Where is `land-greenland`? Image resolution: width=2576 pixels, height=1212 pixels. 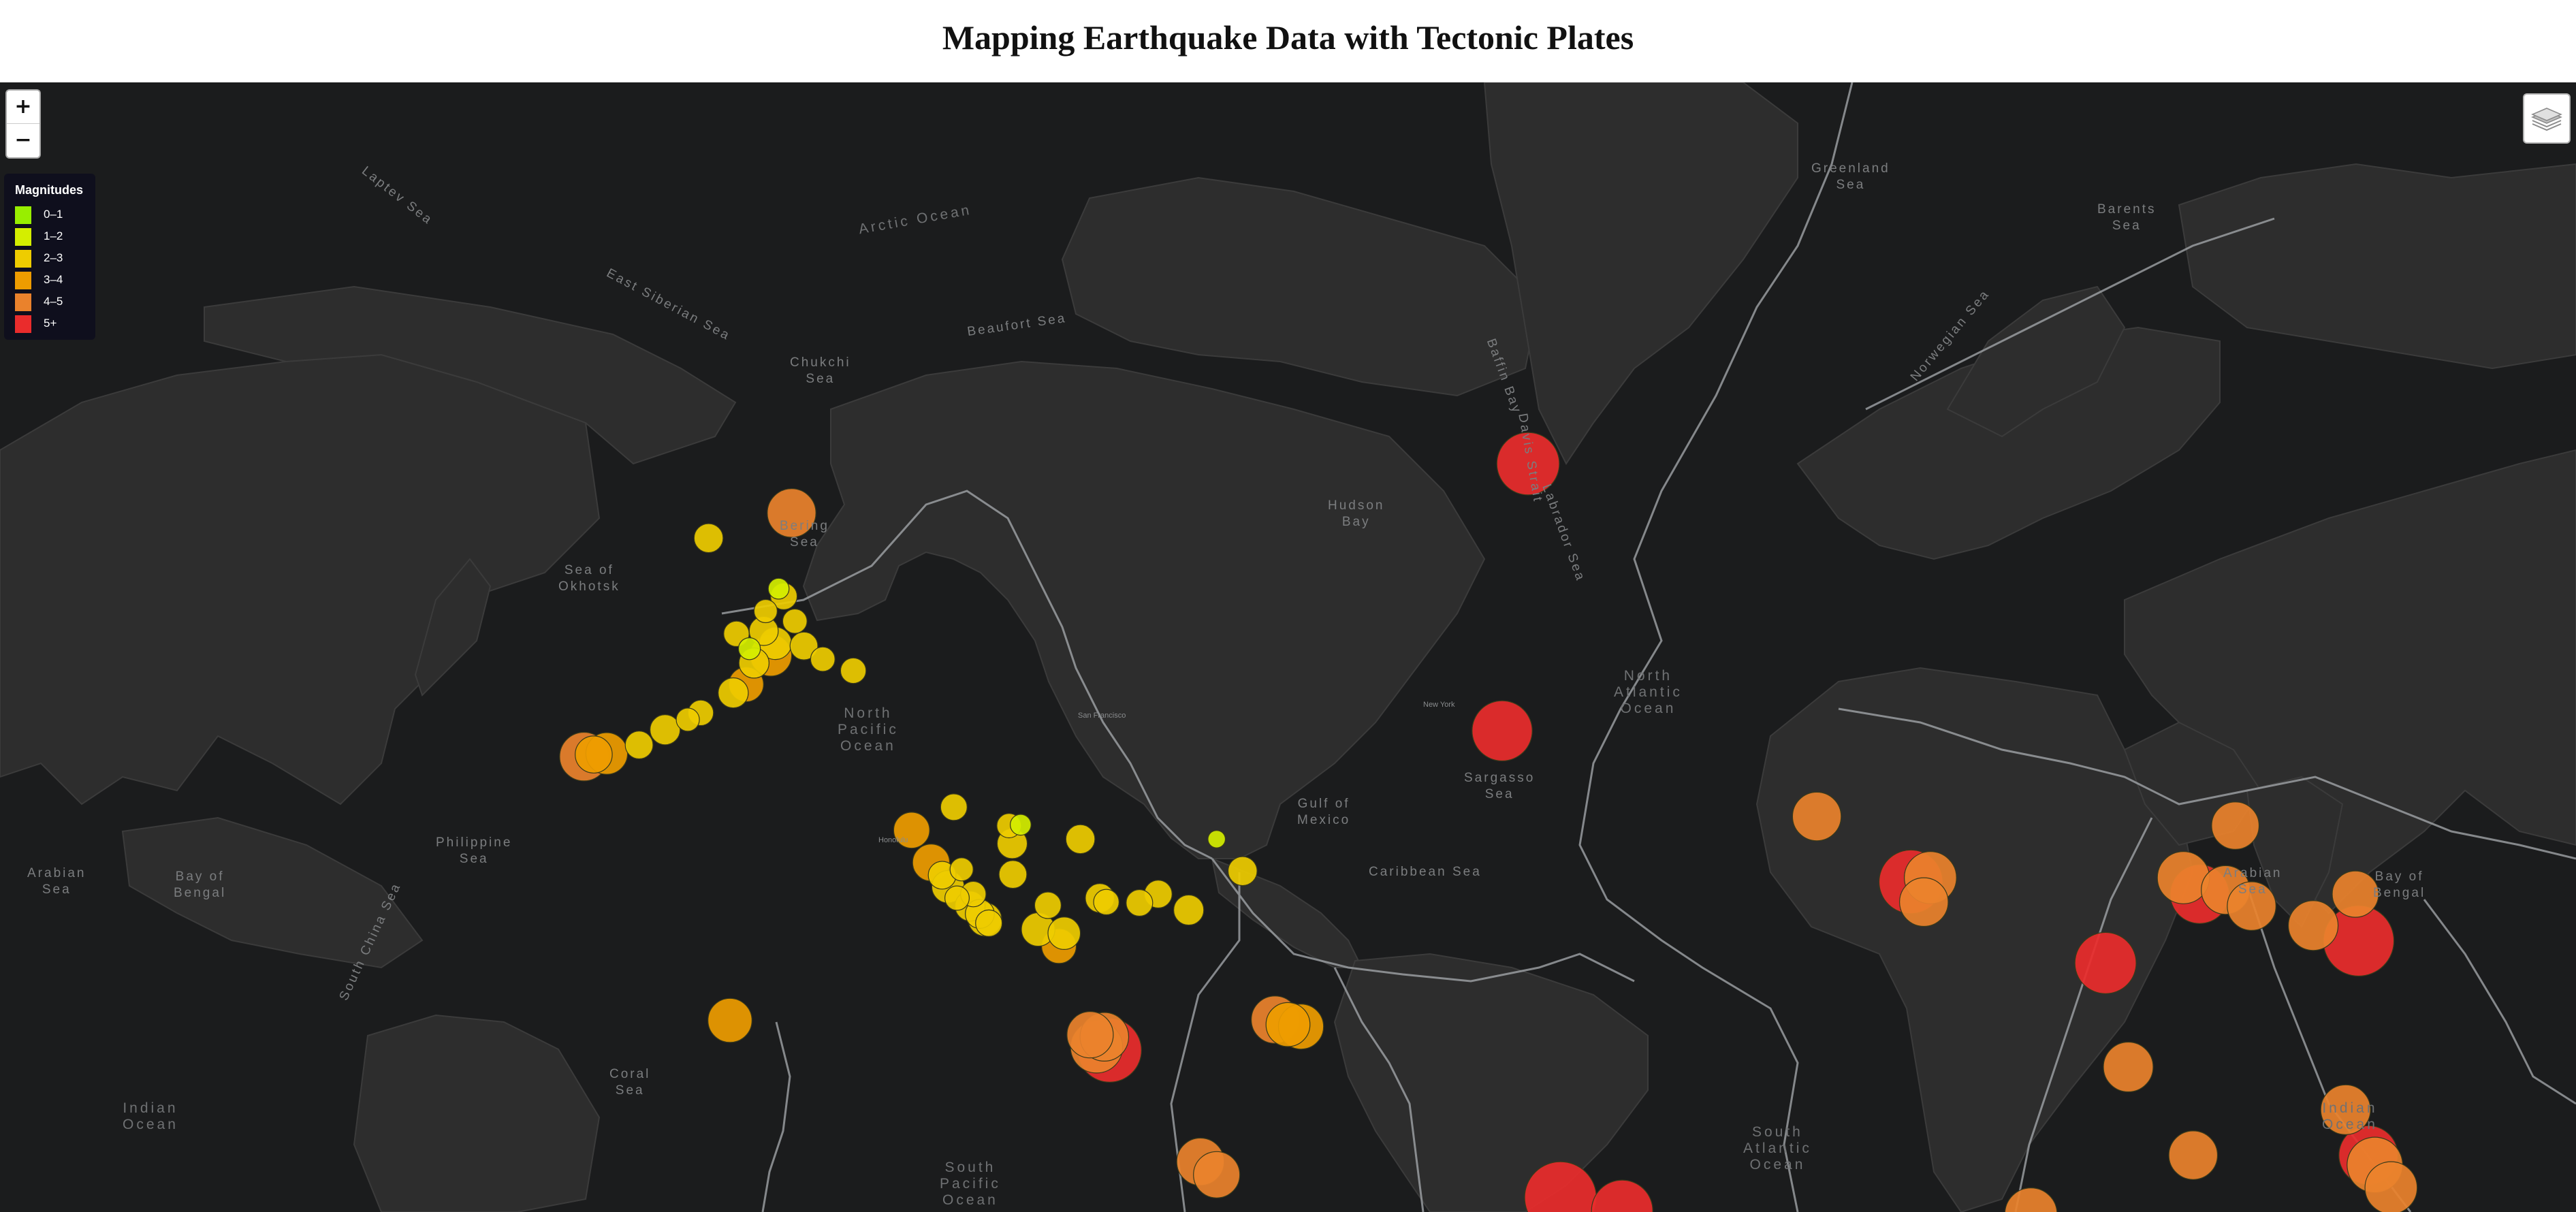 land-greenland is located at coordinates (1640, 273).